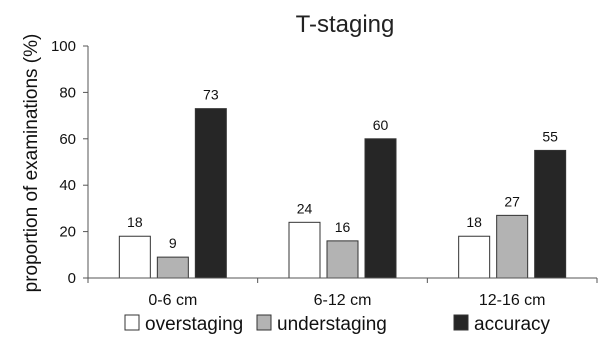 The height and width of the screenshot is (343, 608). I want to click on x-axis: 0-6 cm 6-12 cm 12-16 cm, so click(342, 293).